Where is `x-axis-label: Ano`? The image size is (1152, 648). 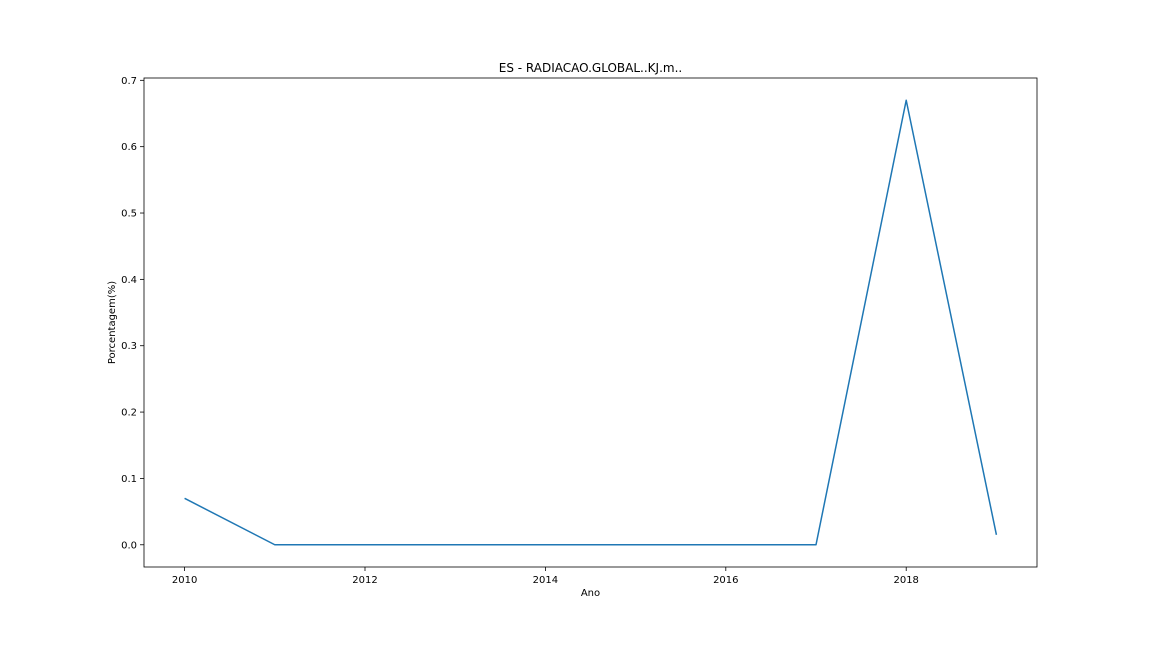 x-axis-label: Ano is located at coordinates (590, 593).